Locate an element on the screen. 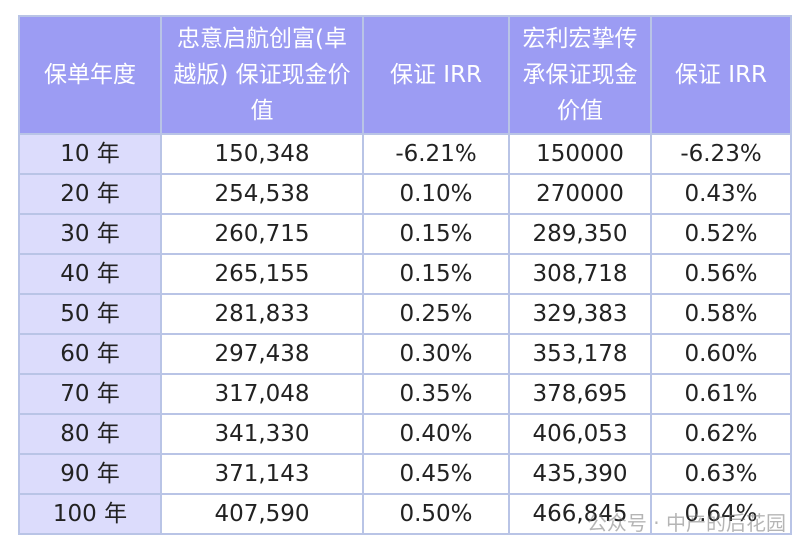 The width and height of the screenshot is (810, 552). year-cell: 10 年 is located at coordinates (90, 154).